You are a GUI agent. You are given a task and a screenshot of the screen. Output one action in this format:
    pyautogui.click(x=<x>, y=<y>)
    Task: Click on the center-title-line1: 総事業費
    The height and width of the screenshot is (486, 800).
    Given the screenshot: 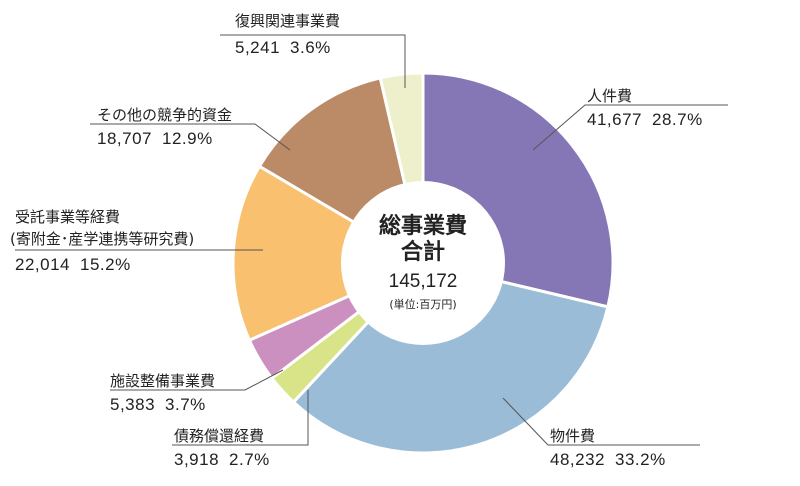 What is the action you would take?
    pyautogui.click(x=423, y=226)
    